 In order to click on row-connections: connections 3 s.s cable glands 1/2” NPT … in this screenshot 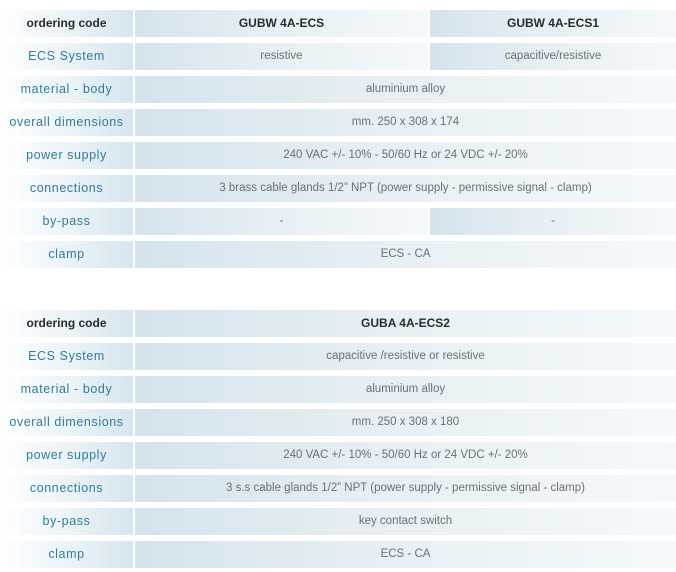, I will do `click(338, 489)`.